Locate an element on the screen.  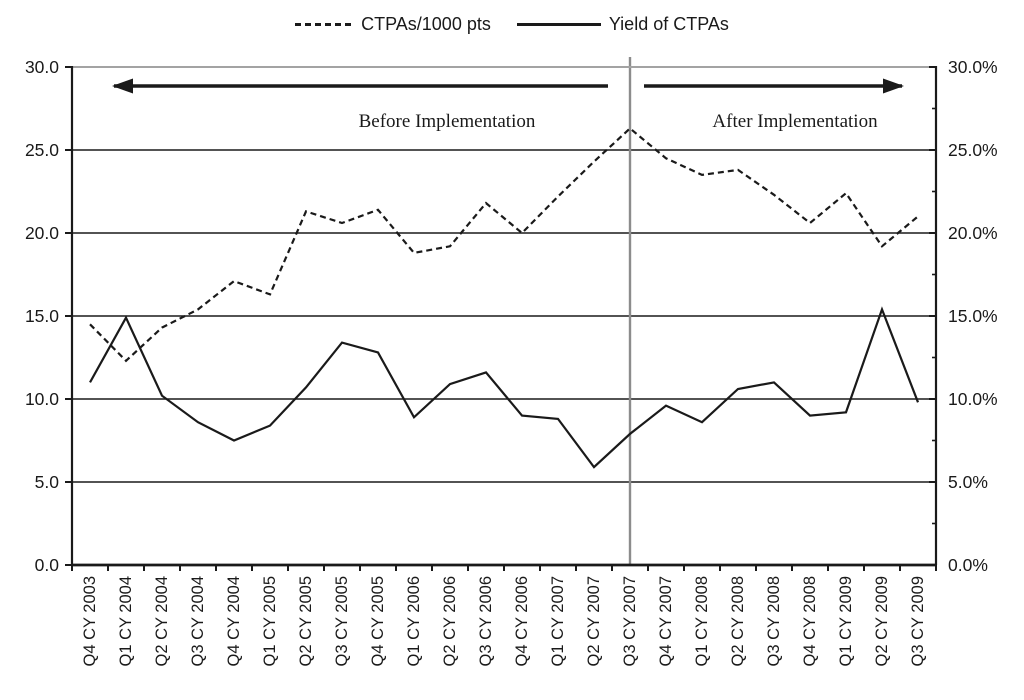
after-implementation-label: After Implementation is located at coordinates (795, 121).